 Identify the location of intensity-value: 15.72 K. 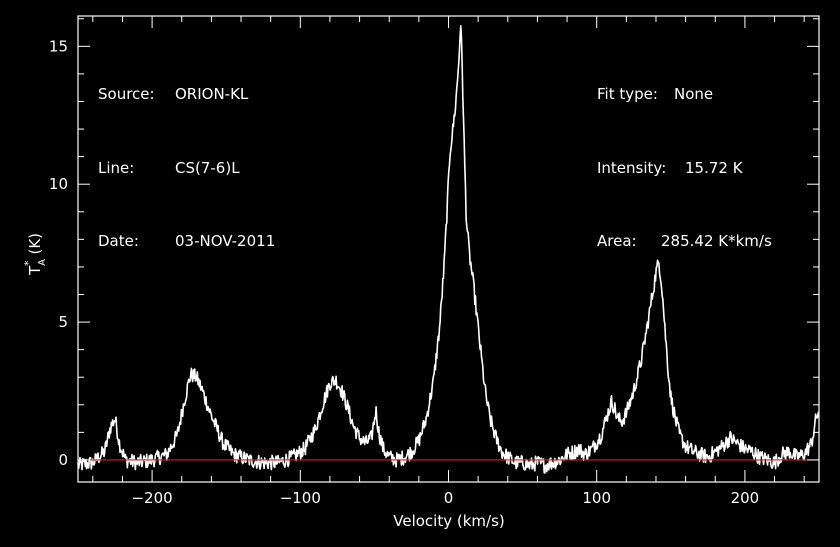
(714, 167).